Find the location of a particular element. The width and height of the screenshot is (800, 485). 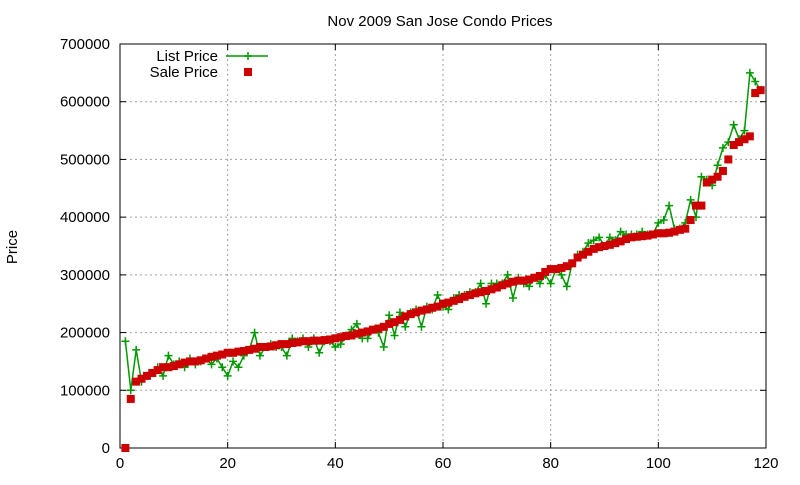

legend-label-sale-price: Sale Price is located at coordinates (184, 72).